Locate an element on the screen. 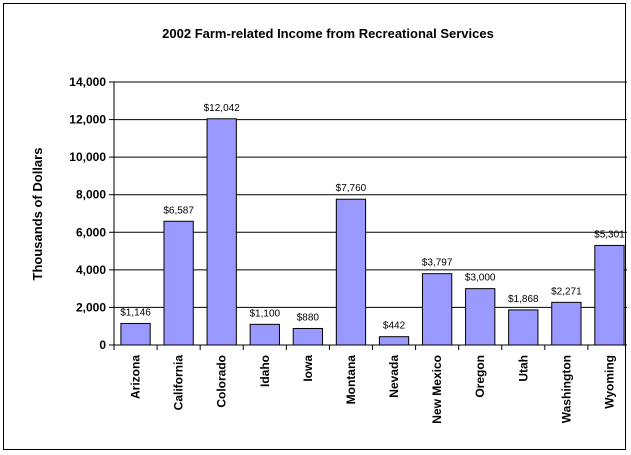  category-label: Colorado is located at coordinates (222, 381).